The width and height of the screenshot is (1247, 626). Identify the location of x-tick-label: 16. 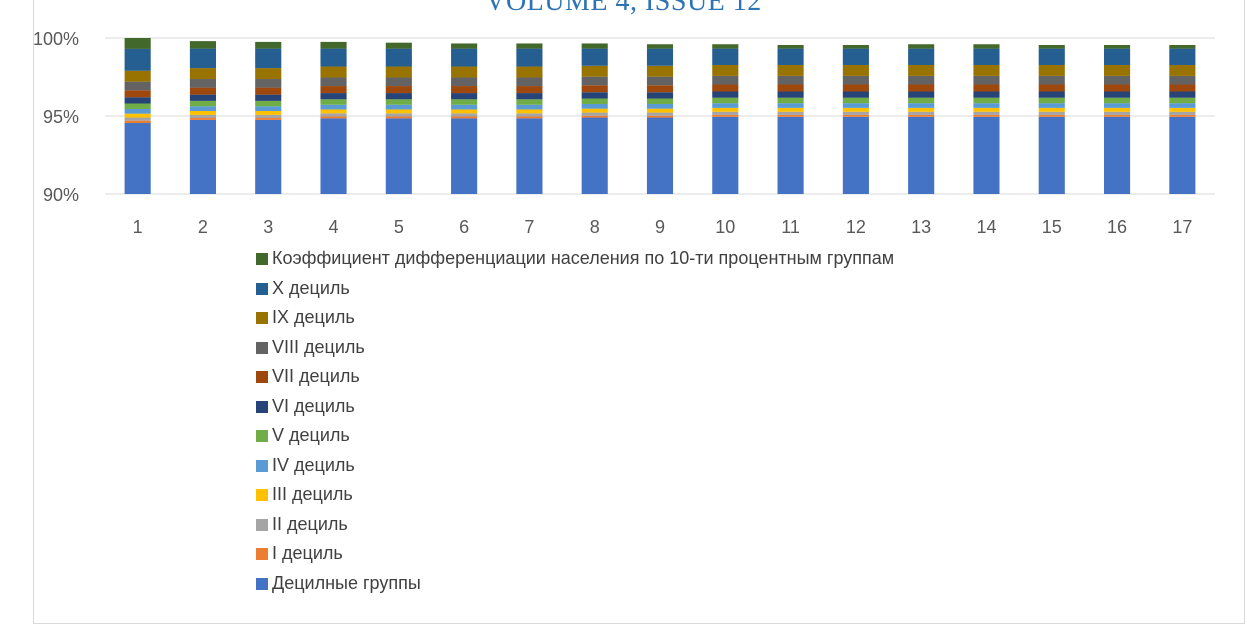
(1117, 227).